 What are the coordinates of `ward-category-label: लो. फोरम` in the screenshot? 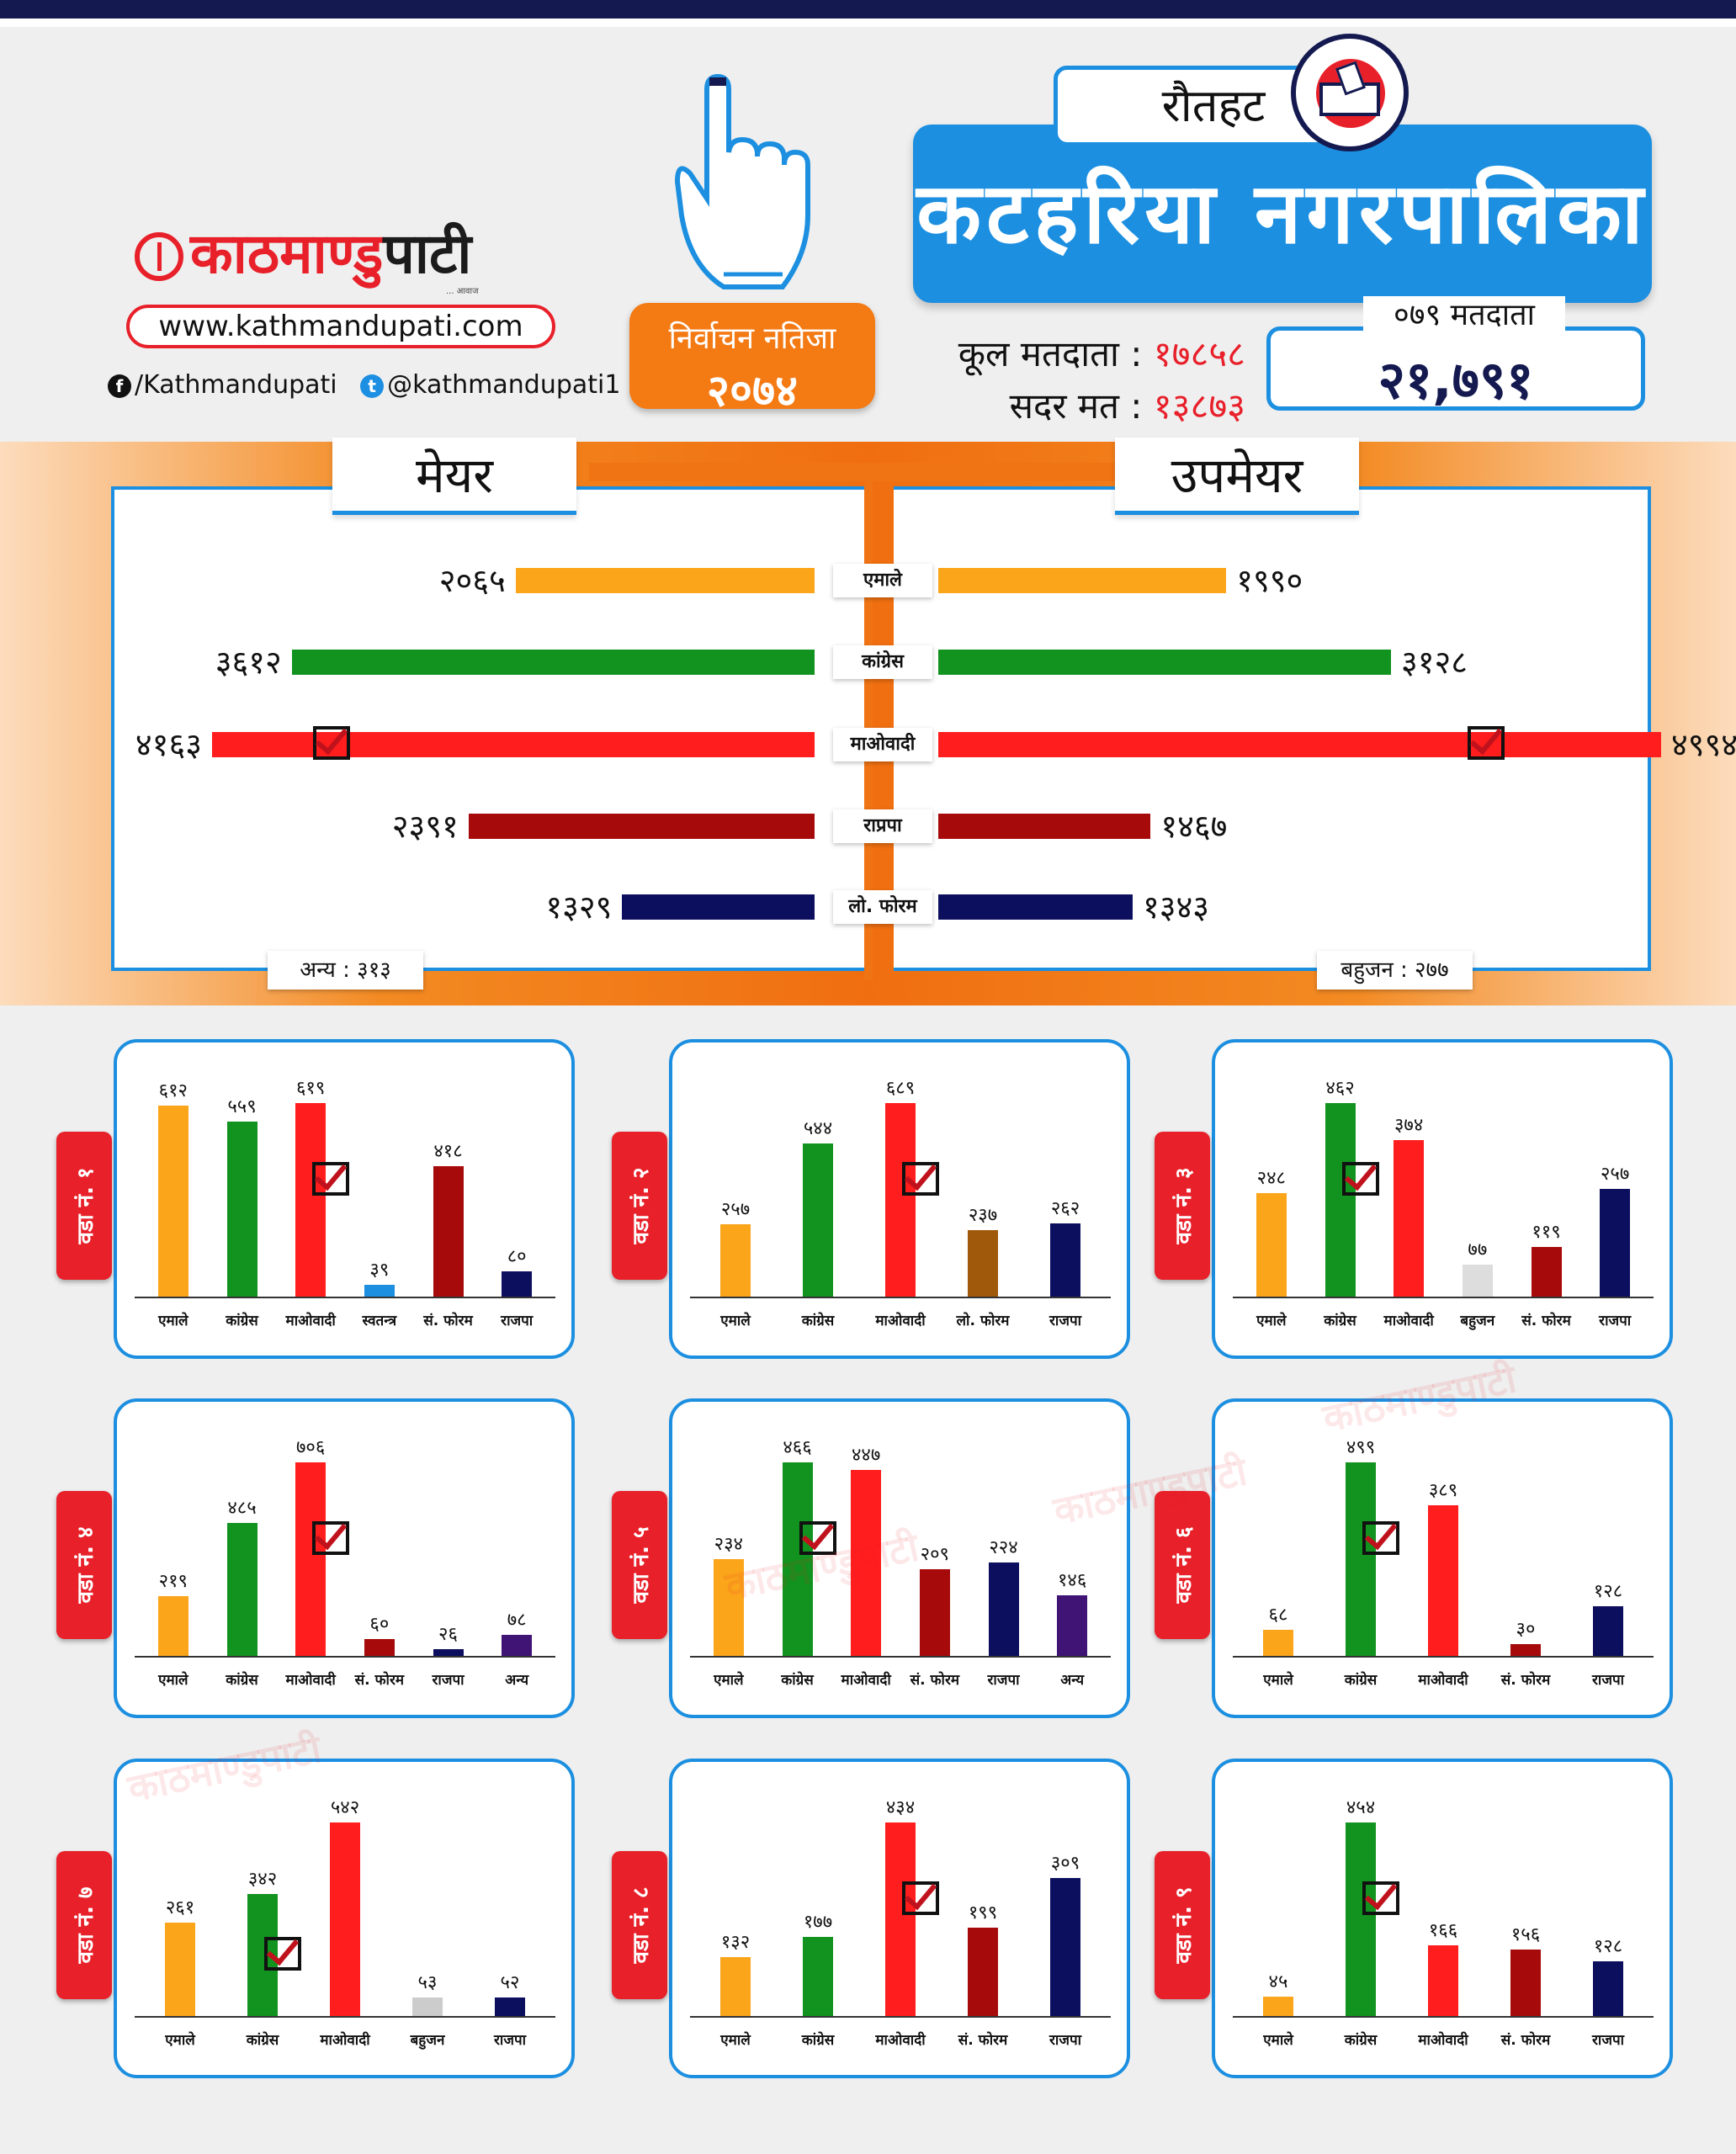 It's located at (983, 1321).